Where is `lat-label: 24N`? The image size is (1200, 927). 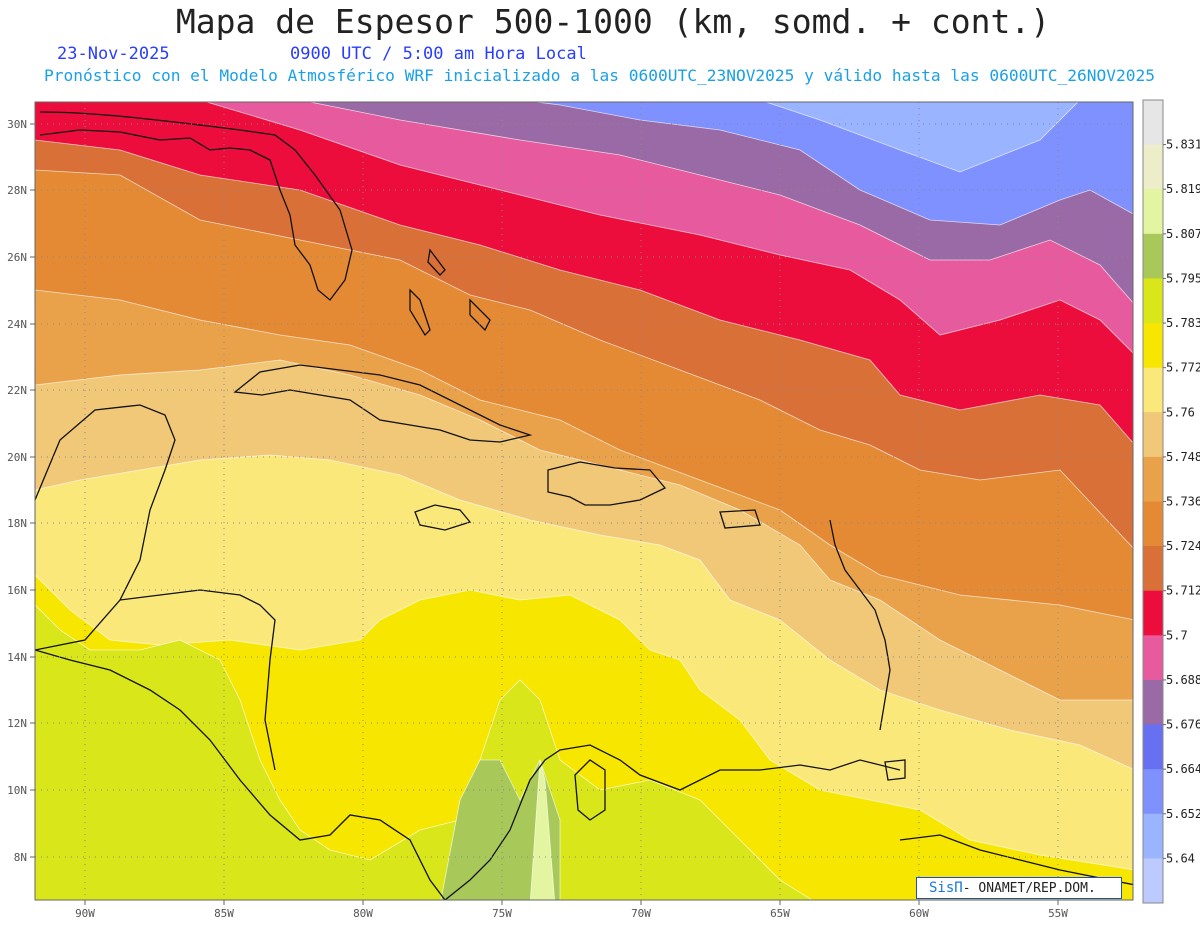
lat-label: 24N is located at coordinates (17, 324).